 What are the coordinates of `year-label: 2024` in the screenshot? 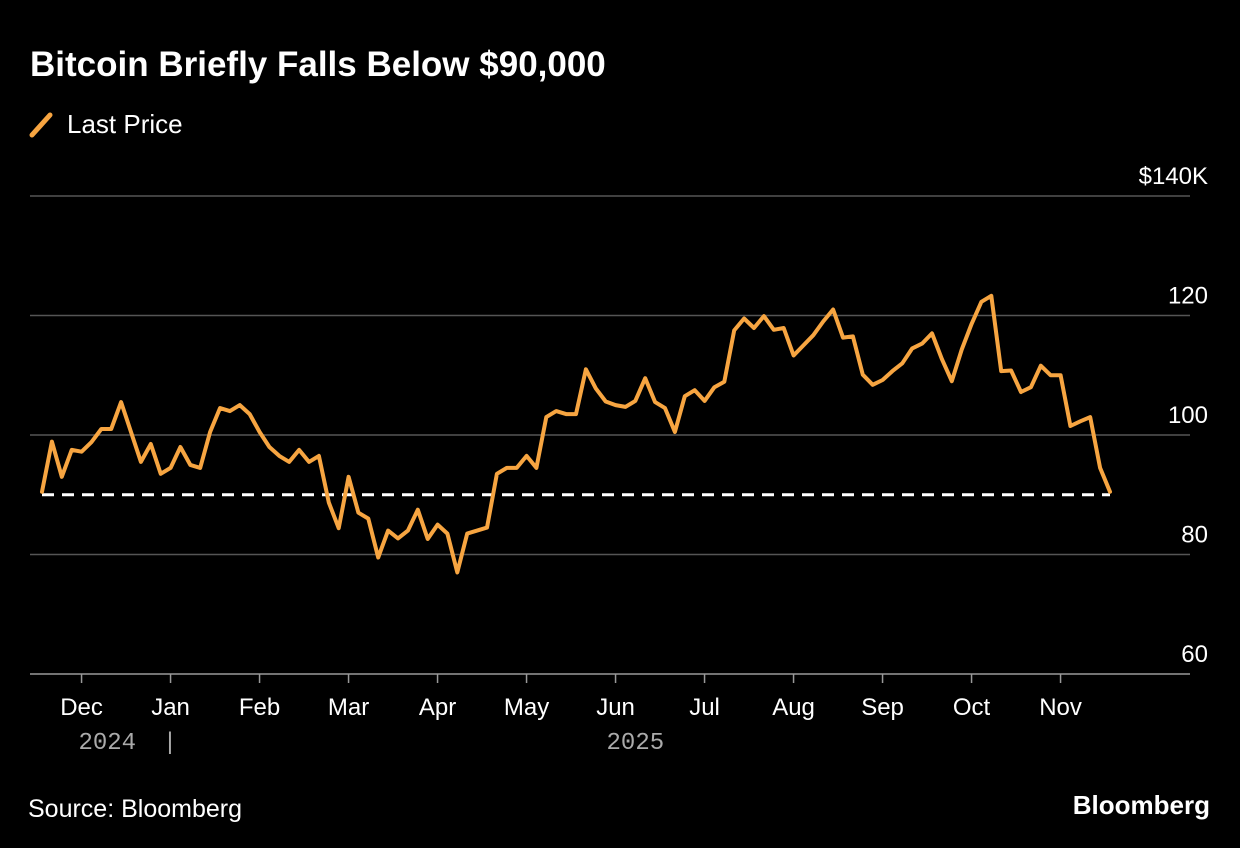 It's located at (107, 743).